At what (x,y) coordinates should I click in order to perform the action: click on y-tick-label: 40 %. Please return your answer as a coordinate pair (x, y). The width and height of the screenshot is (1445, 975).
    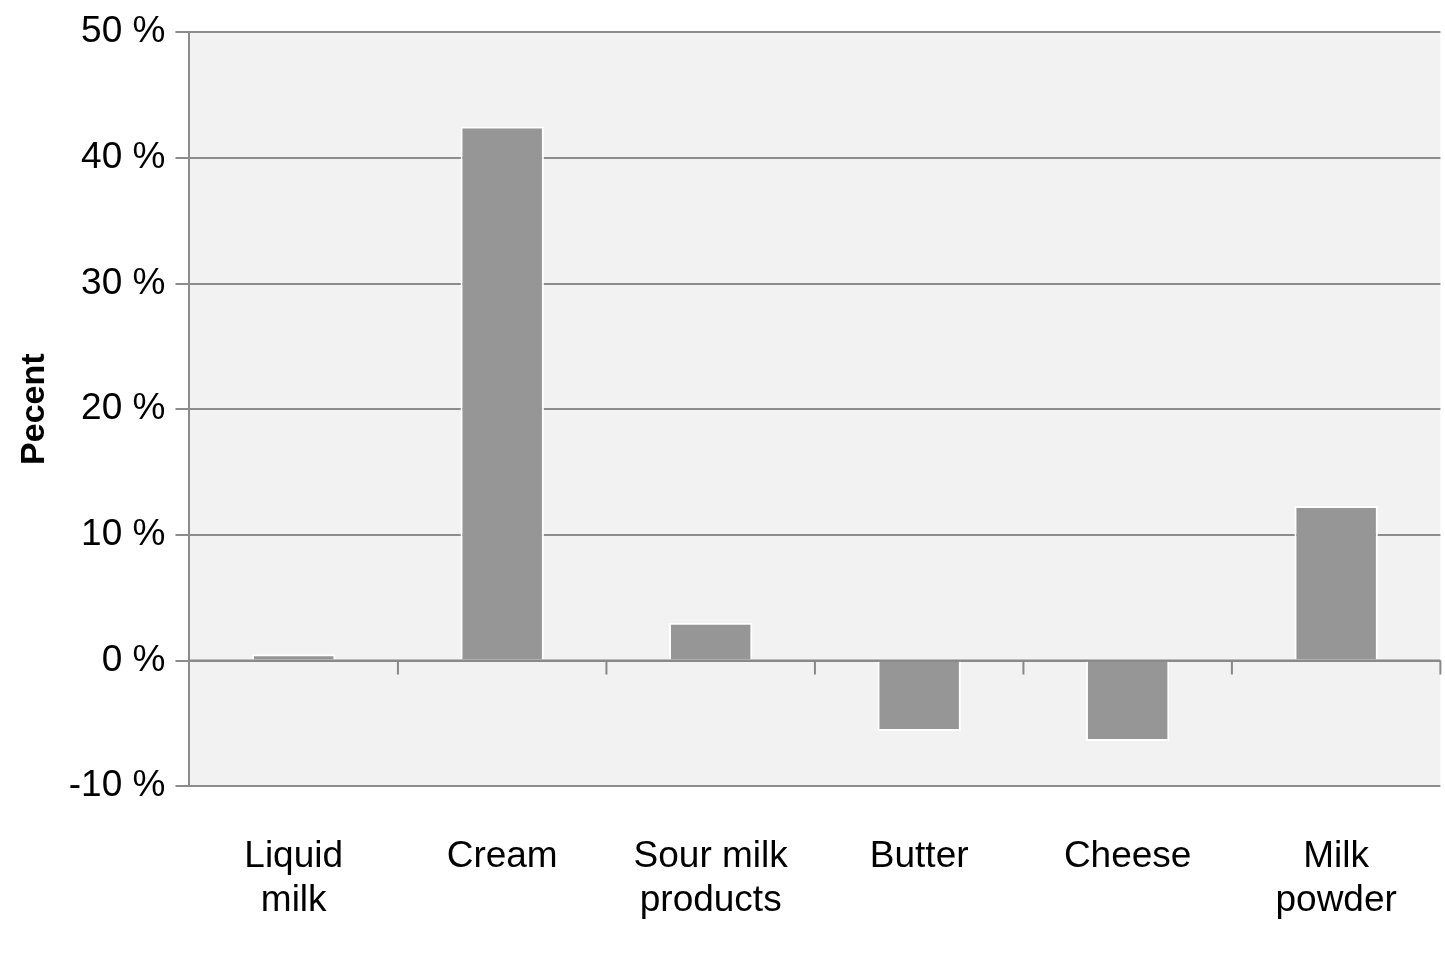
    Looking at the image, I should click on (123, 156).